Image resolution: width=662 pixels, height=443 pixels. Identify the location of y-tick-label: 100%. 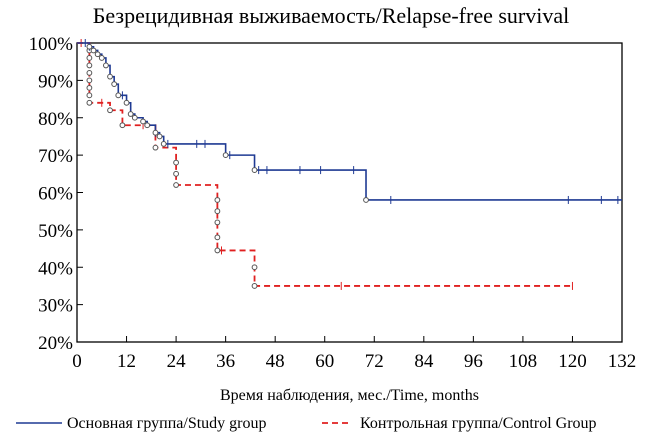
(51, 44).